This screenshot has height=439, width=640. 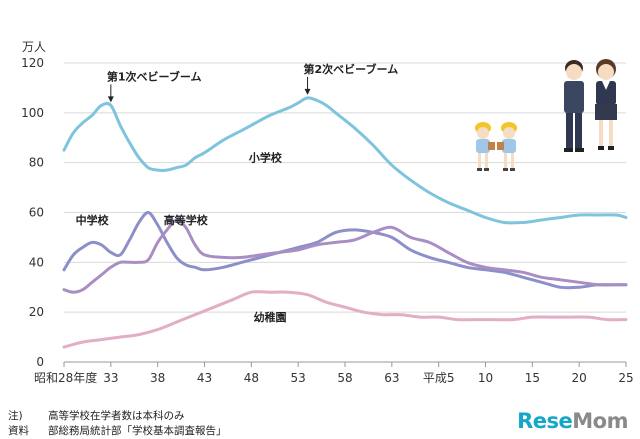 I want to click on note-key: 注), so click(x=15, y=416).